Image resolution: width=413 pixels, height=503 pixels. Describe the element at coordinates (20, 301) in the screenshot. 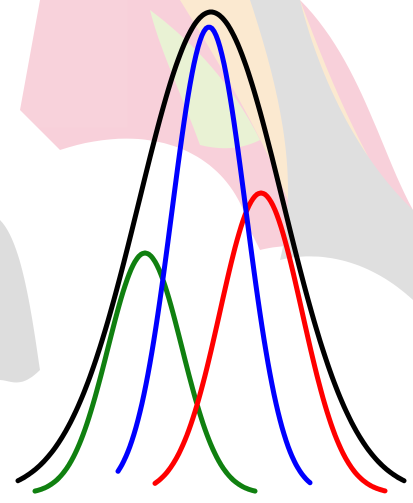

I see `logo-left-shape` at that location.